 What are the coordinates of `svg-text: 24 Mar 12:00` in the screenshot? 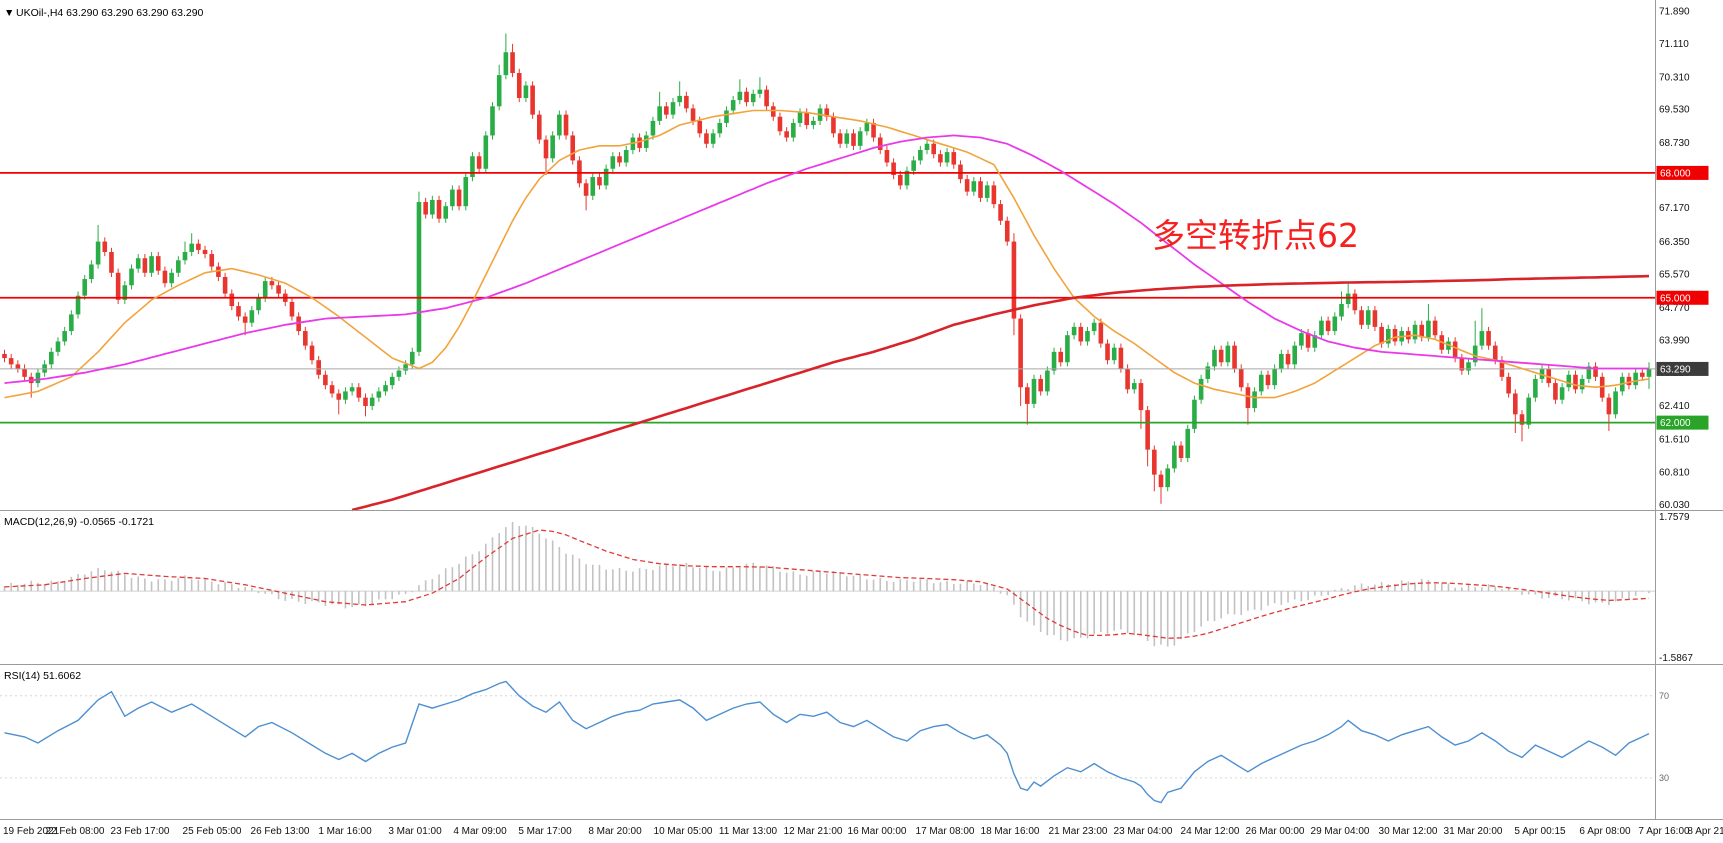 It's located at (1210, 831).